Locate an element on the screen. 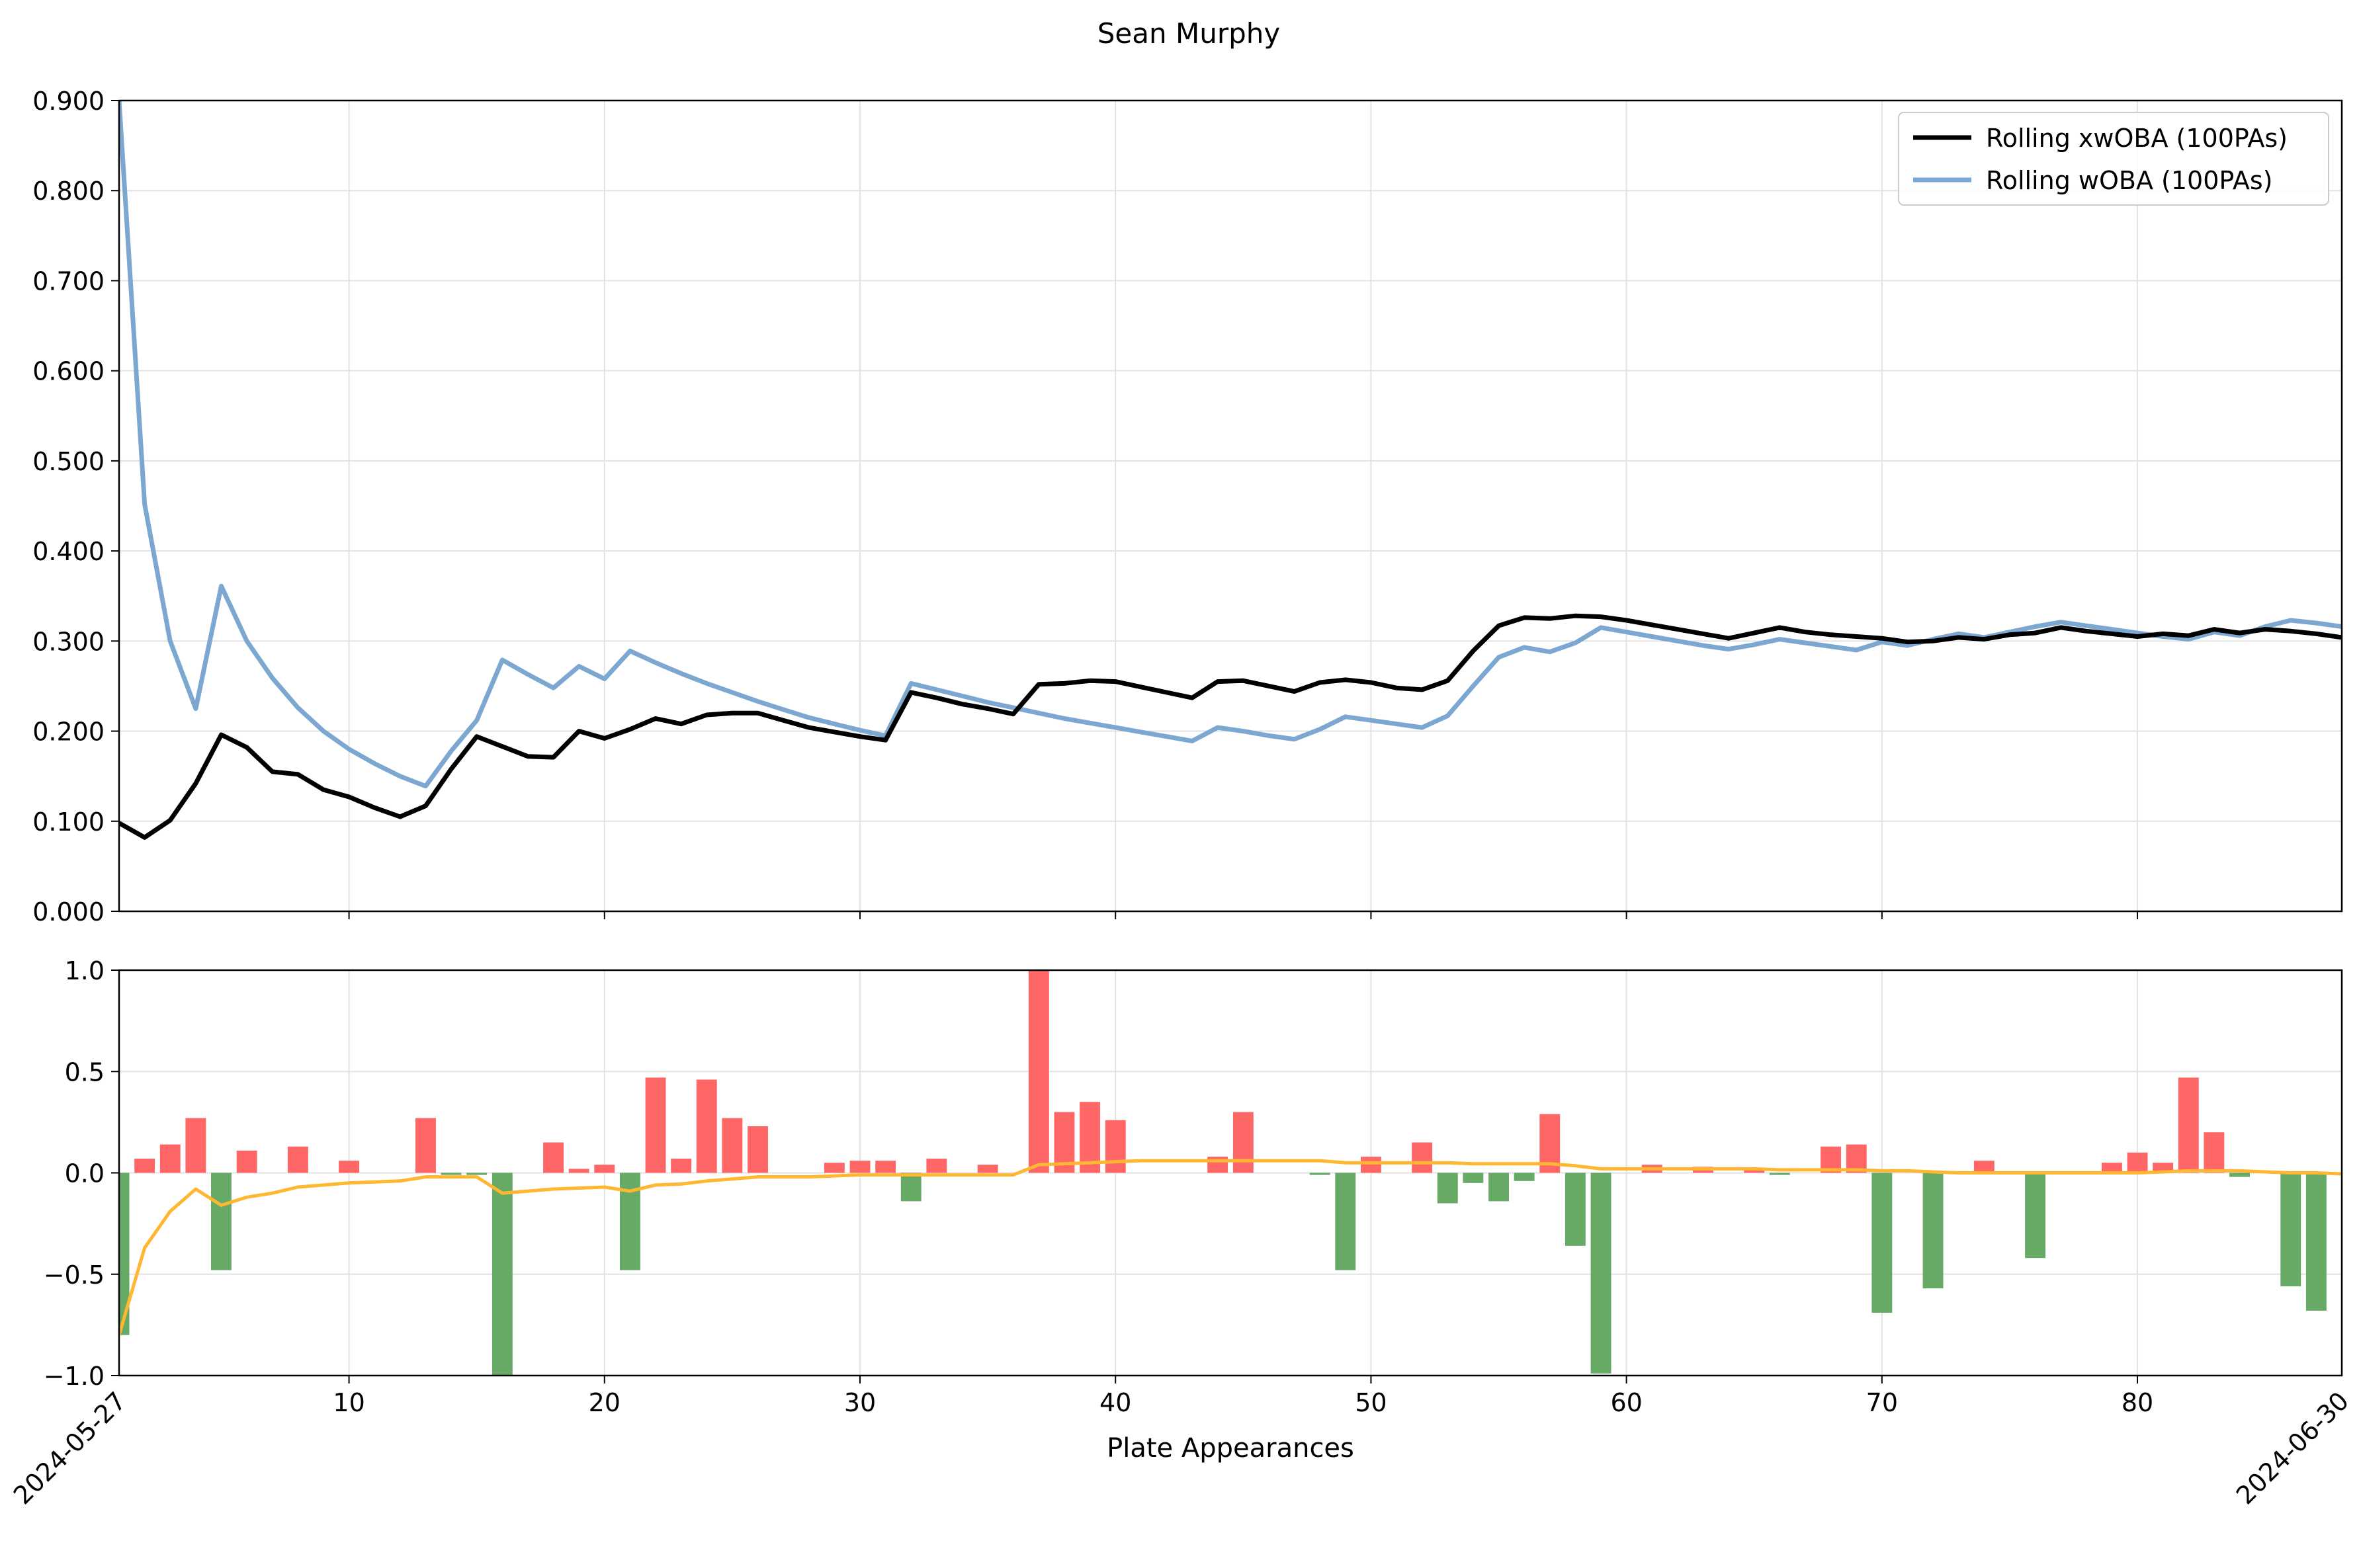  top-y-tick-label: 0.100 is located at coordinates (68, 822).